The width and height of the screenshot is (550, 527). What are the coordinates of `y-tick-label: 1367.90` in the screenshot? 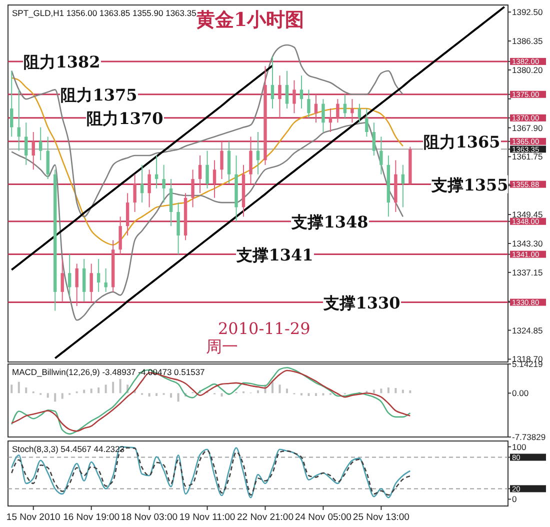 It's located at (527, 127).